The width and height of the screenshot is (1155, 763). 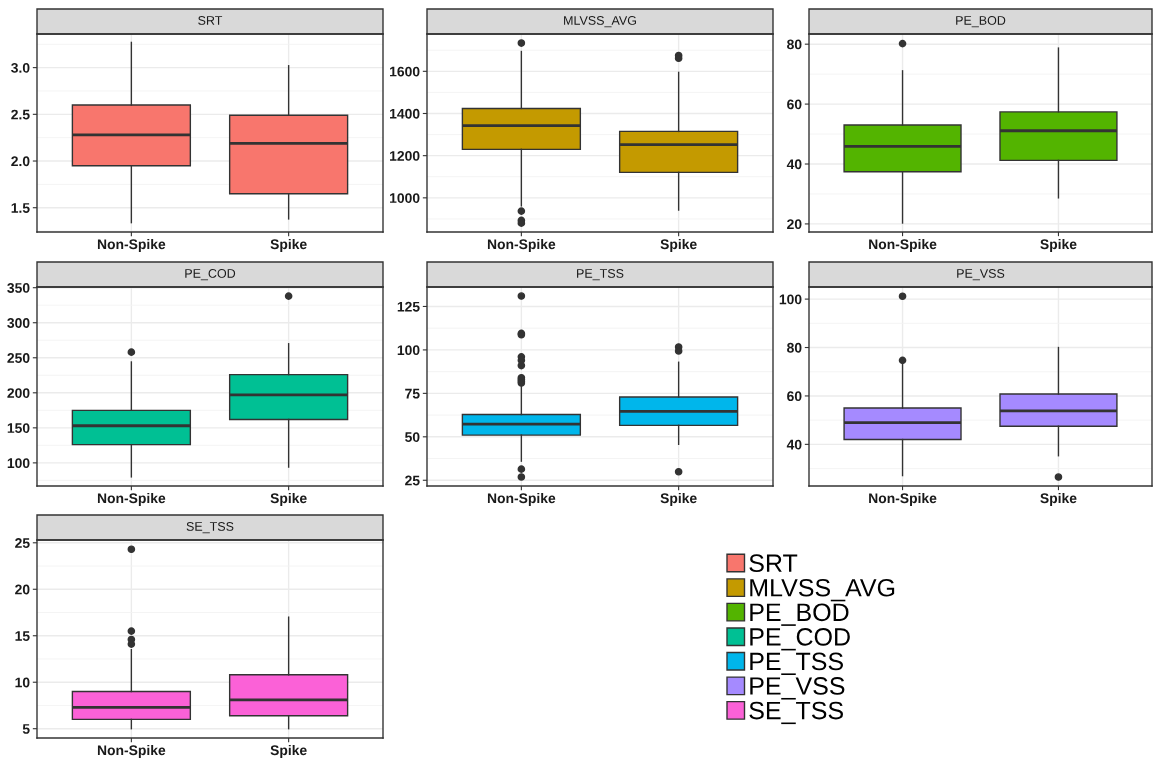 I want to click on y-tick-label: 10, so click(x=22, y=682).